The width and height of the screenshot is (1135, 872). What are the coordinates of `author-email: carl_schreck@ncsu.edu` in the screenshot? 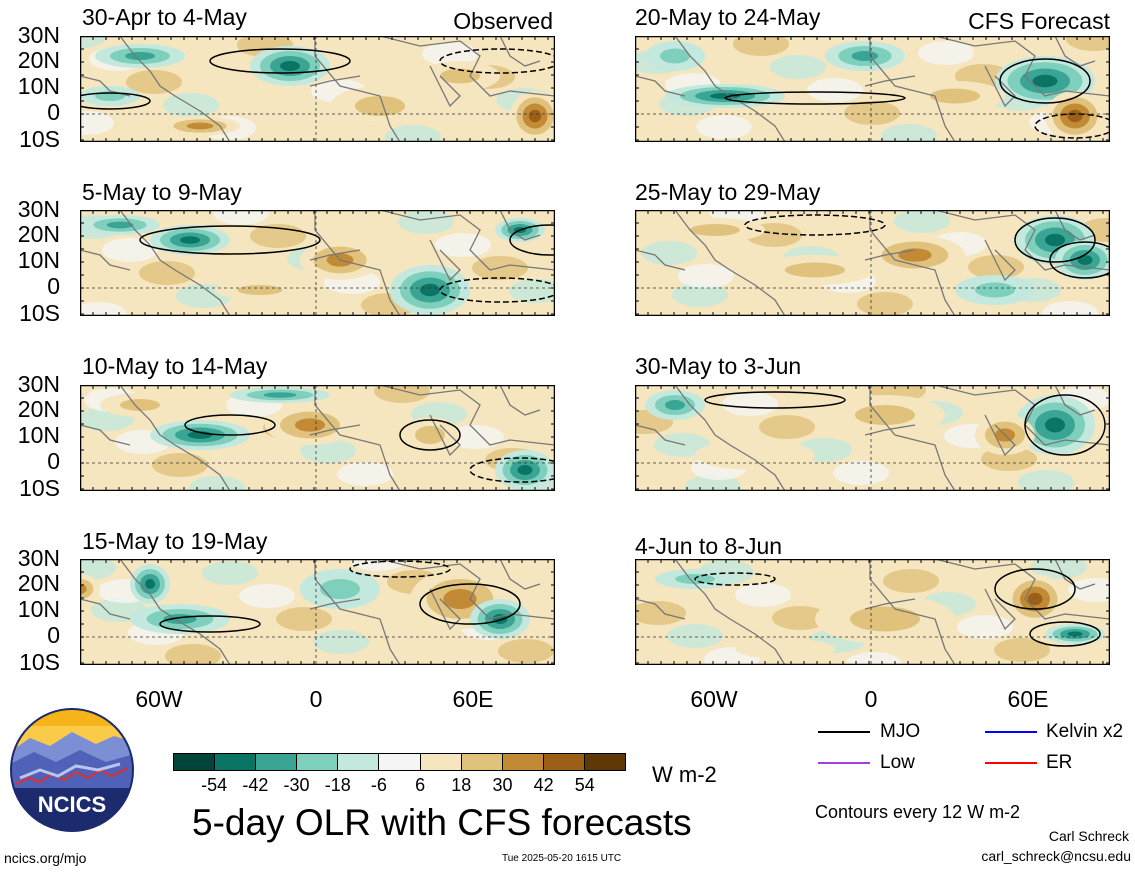 It's located at (1056, 856).